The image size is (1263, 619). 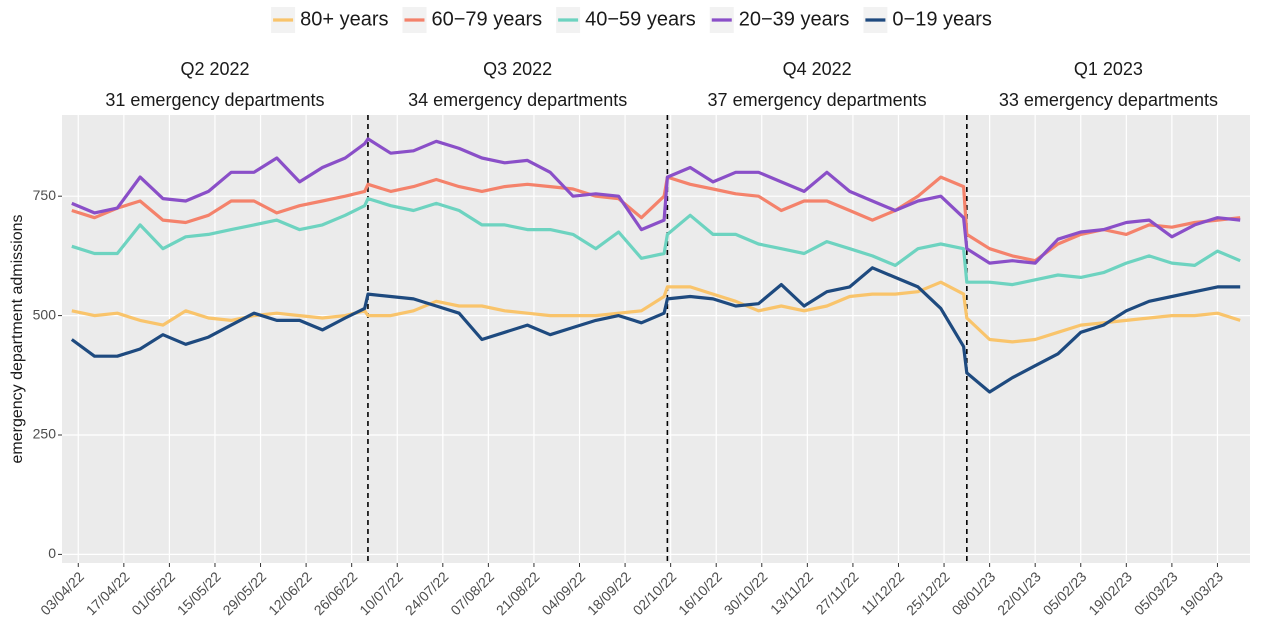 What do you see at coordinates (1110, 593) in the screenshot?
I see `x-tick-label: 19/02/23` at bounding box center [1110, 593].